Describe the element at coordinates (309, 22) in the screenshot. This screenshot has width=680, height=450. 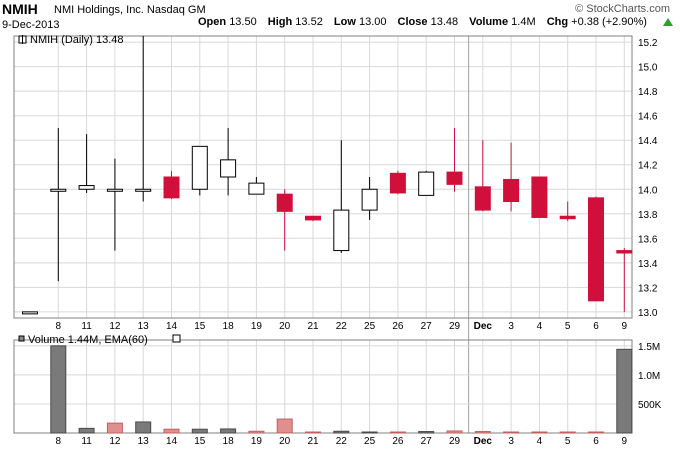
I see `high-value: 13.52` at that location.